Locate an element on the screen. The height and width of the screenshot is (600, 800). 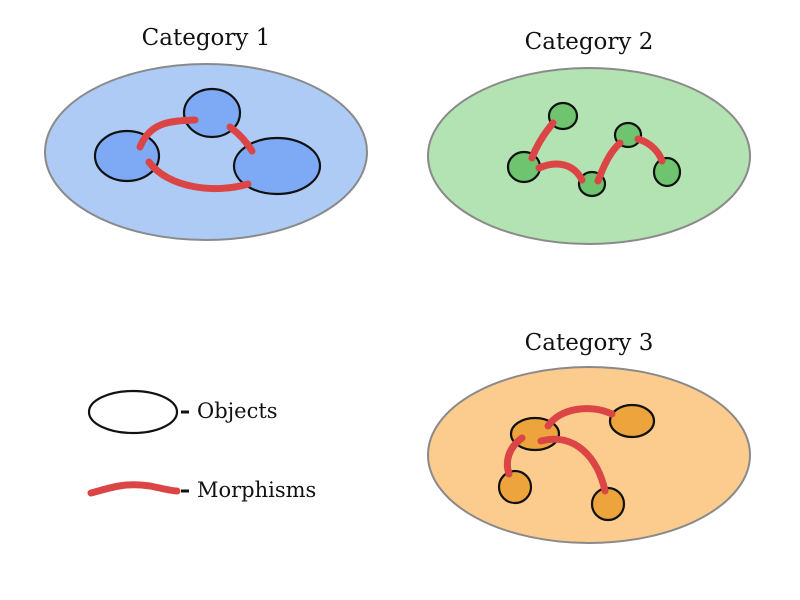
category-3-title: Category 3 is located at coordinates (589, 343).